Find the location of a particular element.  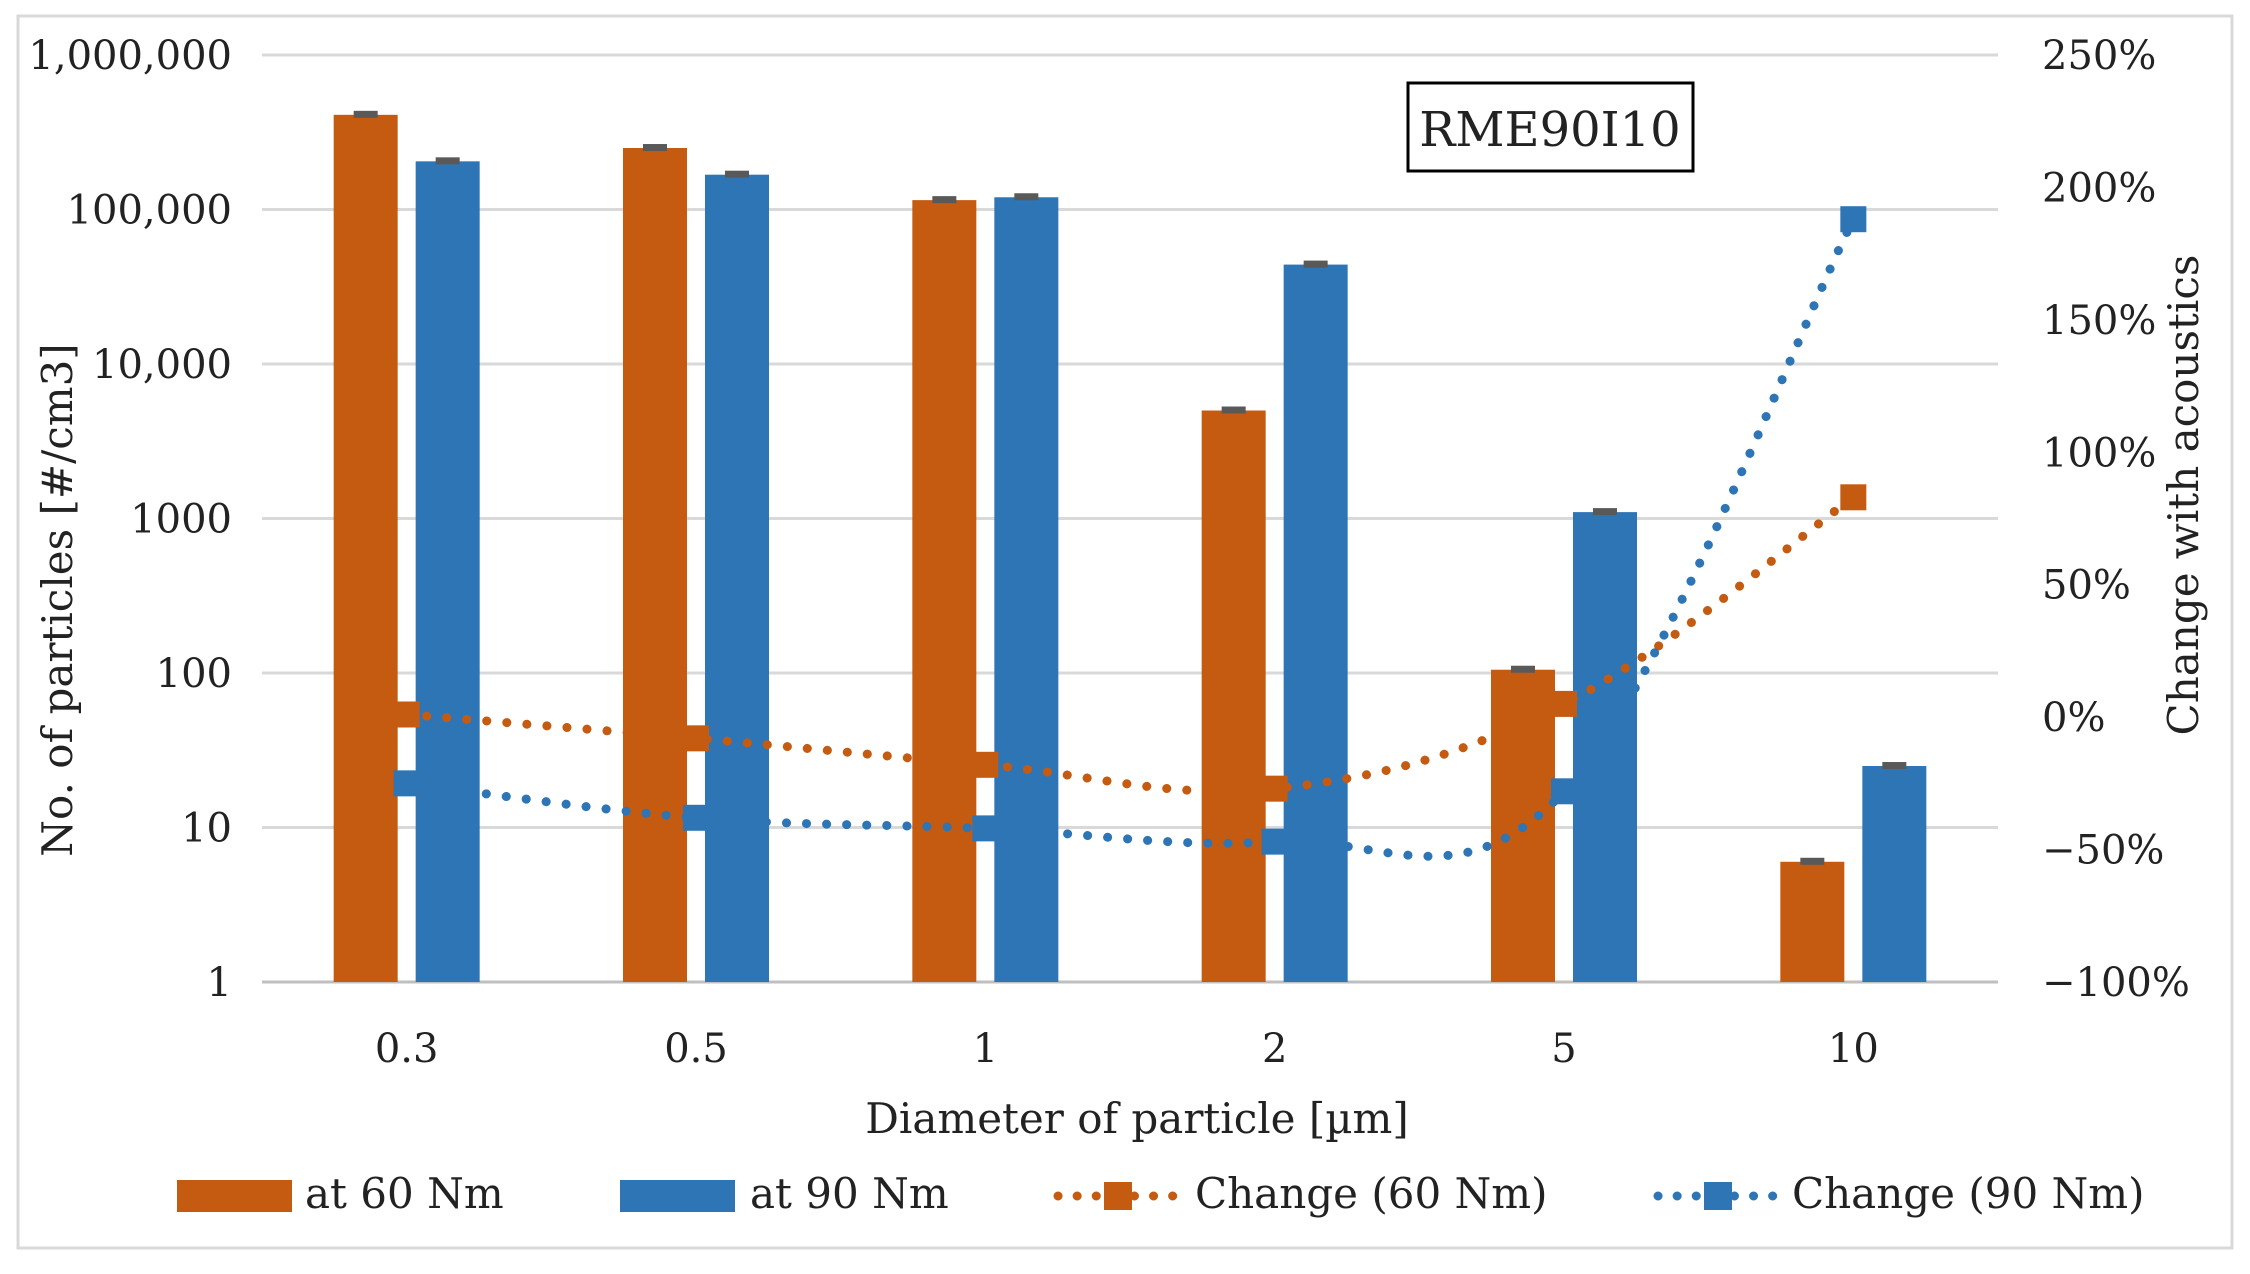

y-tick-label: 10 is located at coordinates (206, 829).